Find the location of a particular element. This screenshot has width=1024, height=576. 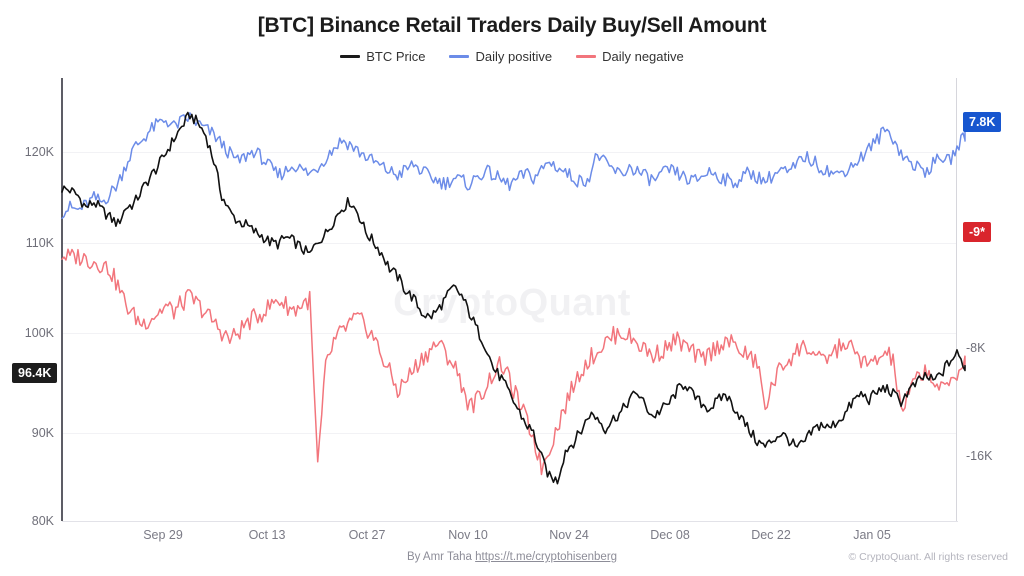

status-badge-price-last: 96.4K is located at coordinates (35, 373).